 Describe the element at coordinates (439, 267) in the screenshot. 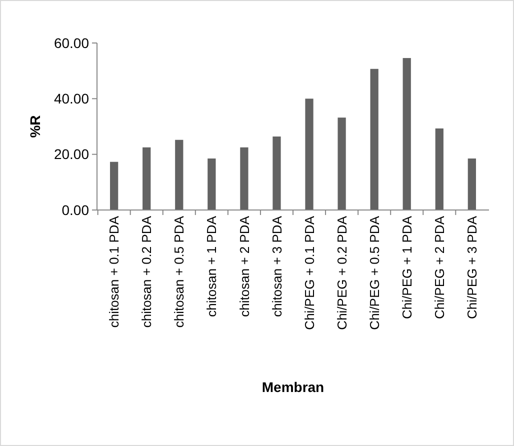

I see `x-tick-label: Chi/PEG + 2 PDA` at that location.